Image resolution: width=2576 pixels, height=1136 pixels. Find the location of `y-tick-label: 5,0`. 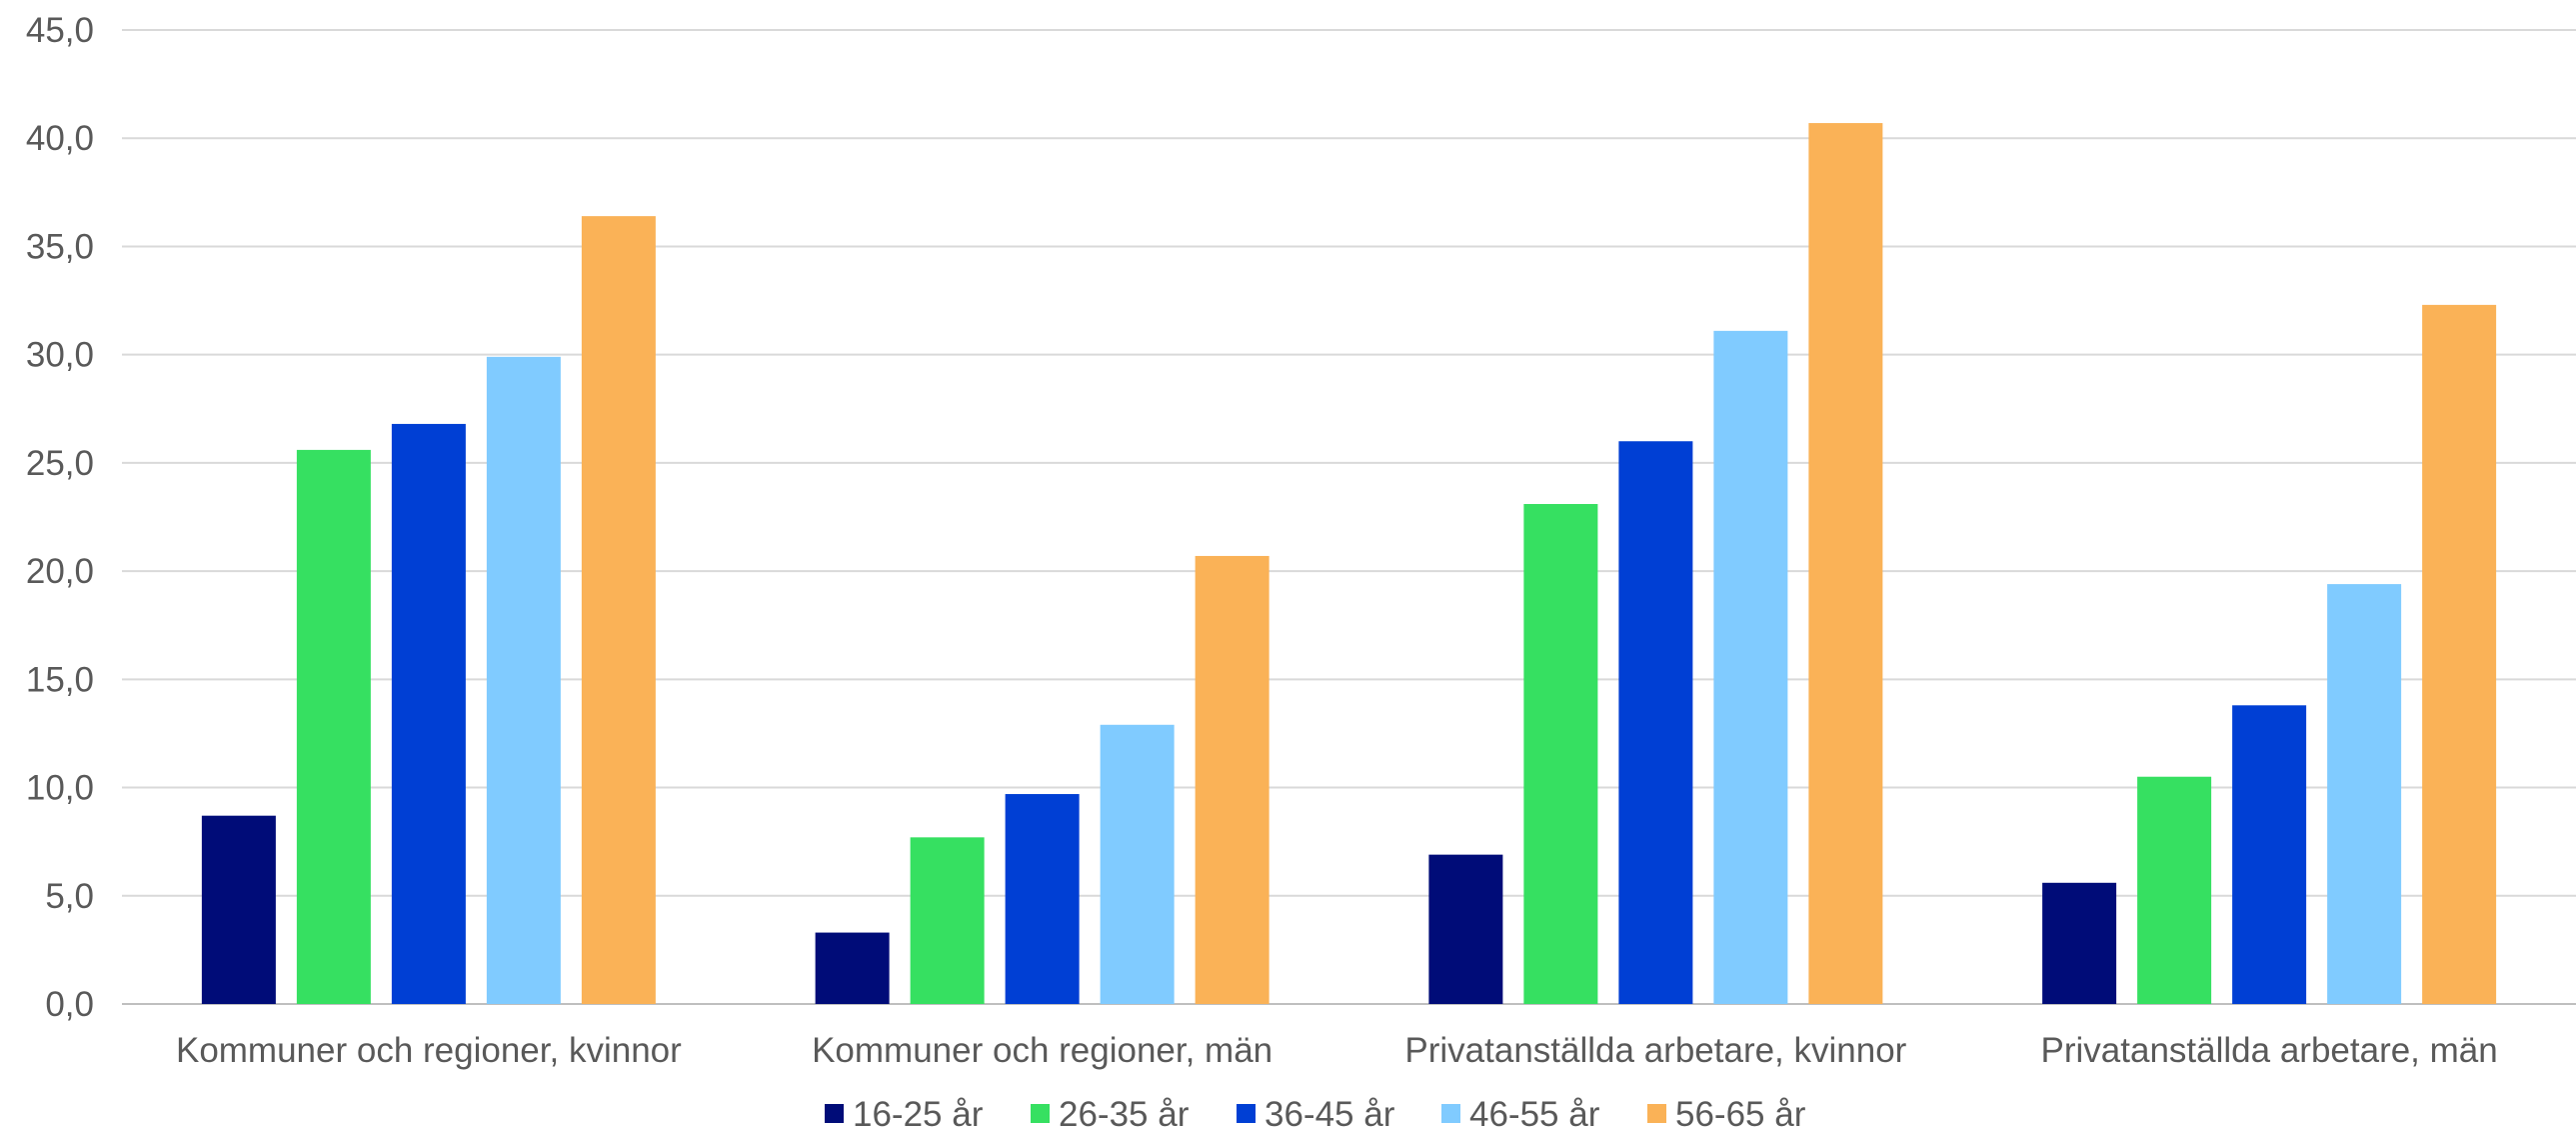

y-tick-label: 5,0 is located at coordinates (70, 896).